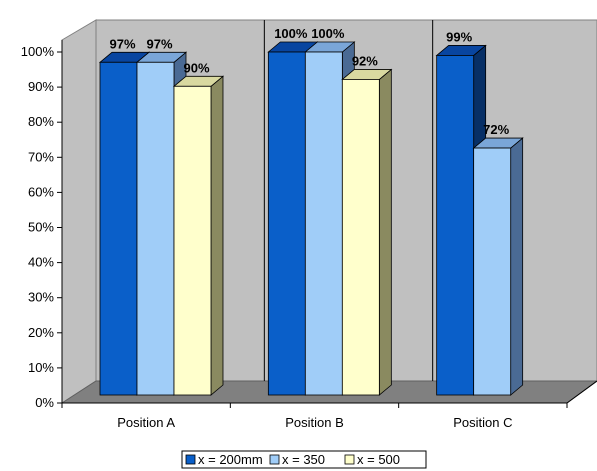  What do you see at coordinates (41, 332) in the screenshot?
I see `y-tick-label: 20%` at bounding box center [41, 332].